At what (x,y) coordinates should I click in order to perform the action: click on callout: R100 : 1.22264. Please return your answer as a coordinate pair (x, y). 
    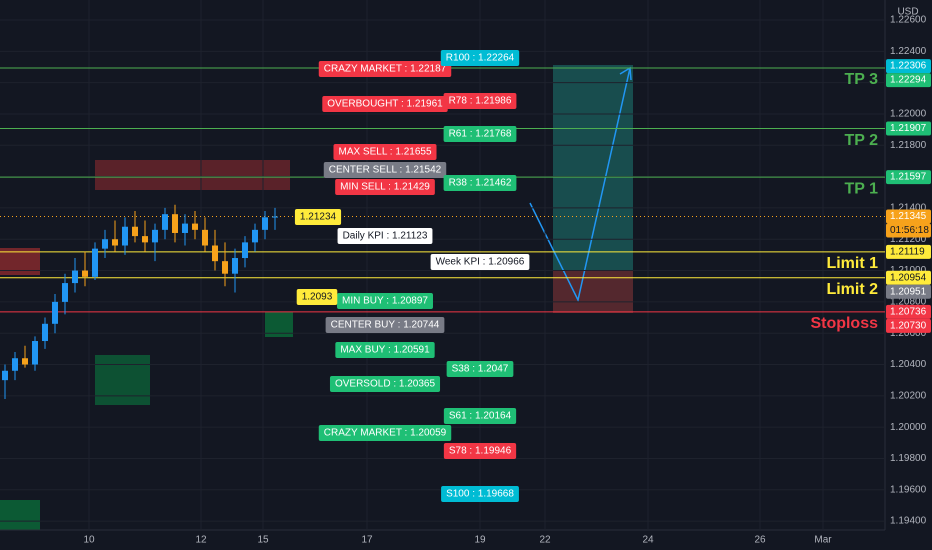
    Looking at the image, I should click on (480, 58).